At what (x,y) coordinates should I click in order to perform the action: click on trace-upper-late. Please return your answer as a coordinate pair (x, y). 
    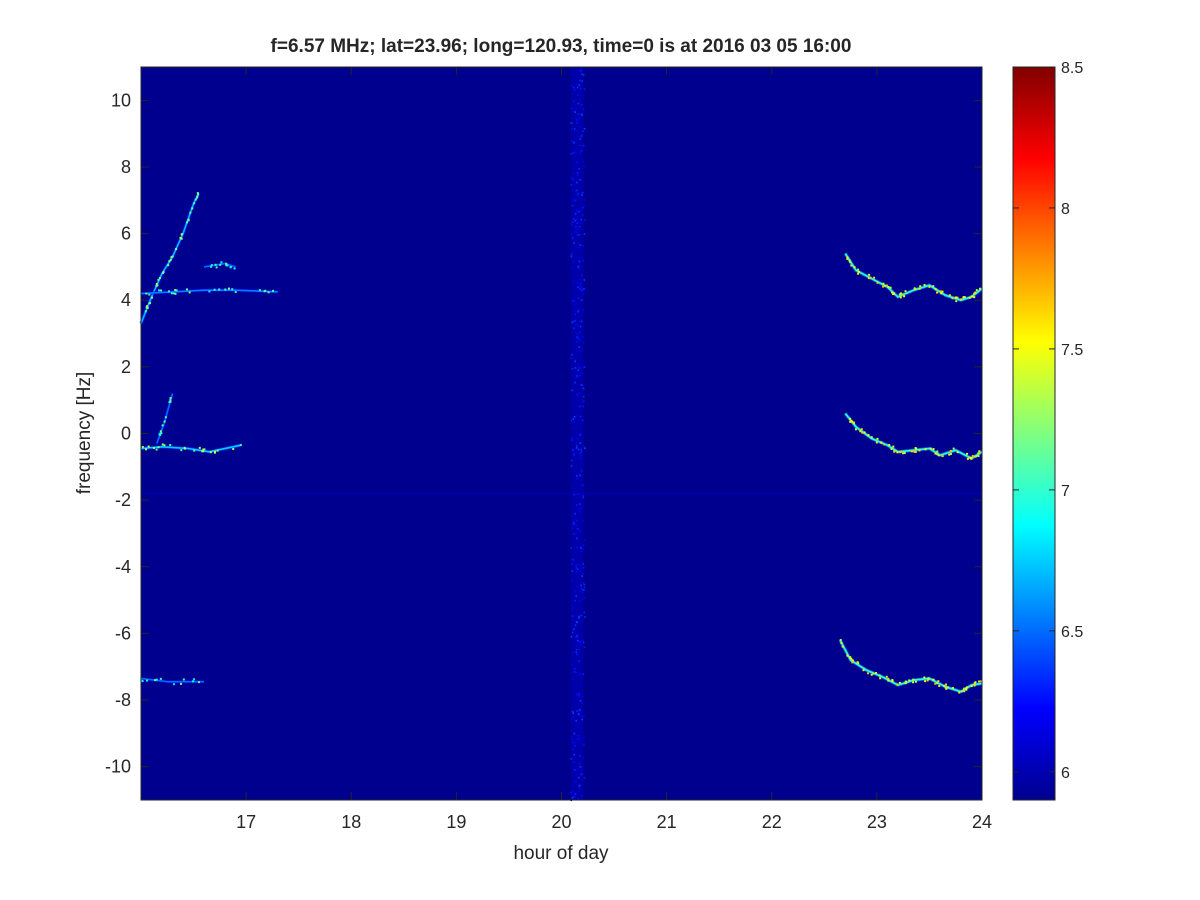
    Looking at the image, I should click on (913, 277).